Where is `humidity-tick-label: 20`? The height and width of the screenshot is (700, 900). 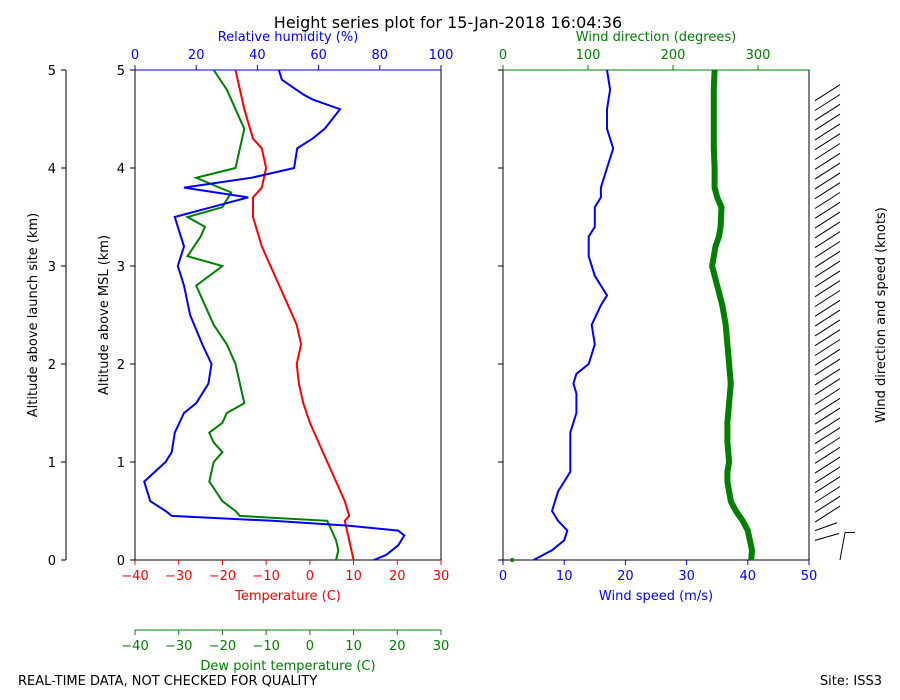
humidity-tick-label: 20 is located at coordinates (196, 55).